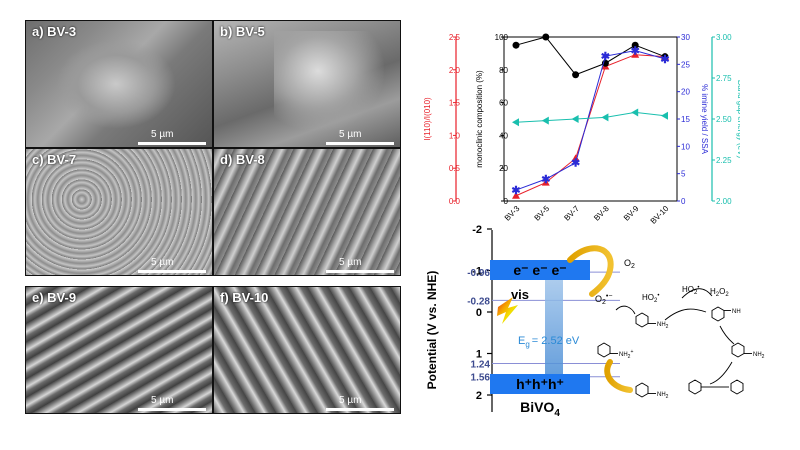  What do you see at coordinates (455, 201) in the screenshot?
I see `ratio-tick-label: 0.0` at bounding box center [455, 201].